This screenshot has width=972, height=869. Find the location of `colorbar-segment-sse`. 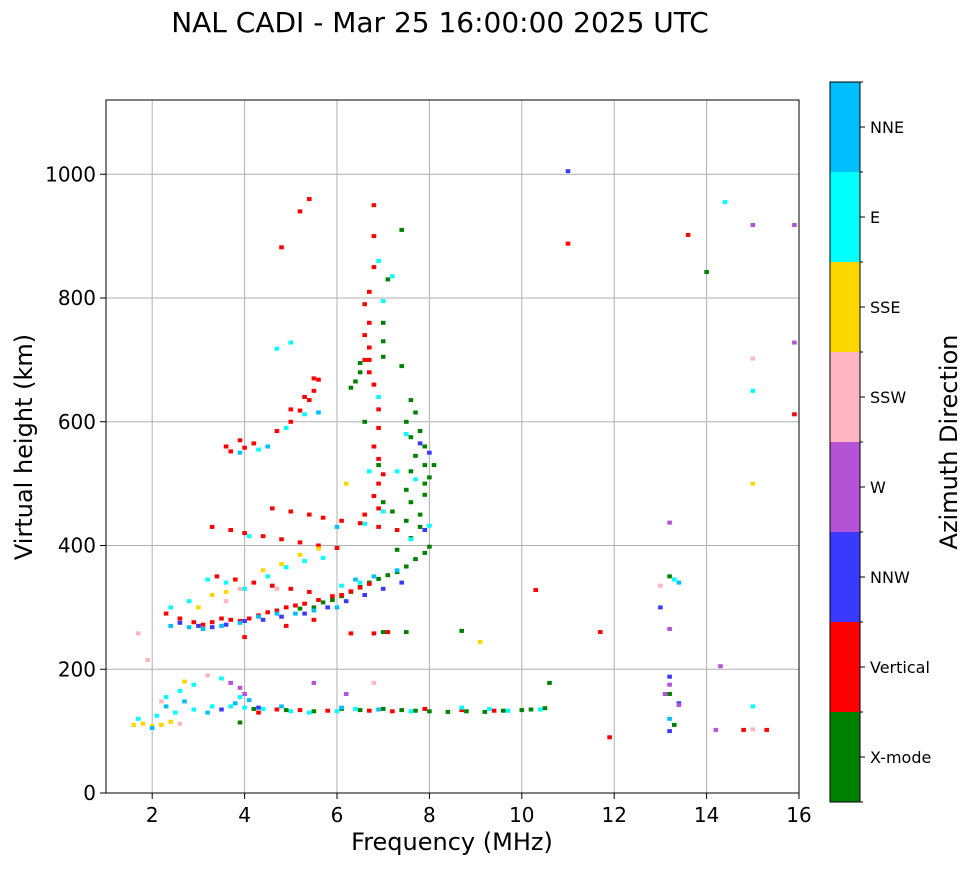

colorbar-segment-sse is located at coordinates (845, 307).